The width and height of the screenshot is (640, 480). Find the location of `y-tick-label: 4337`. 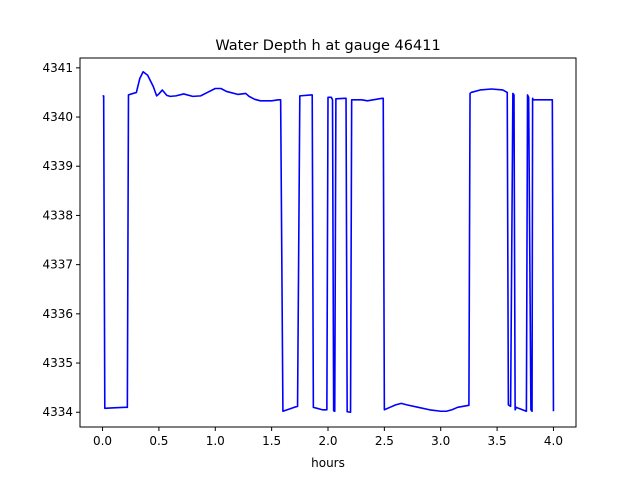

y-tick-label: 4337 is located at coordinates (57, 265).